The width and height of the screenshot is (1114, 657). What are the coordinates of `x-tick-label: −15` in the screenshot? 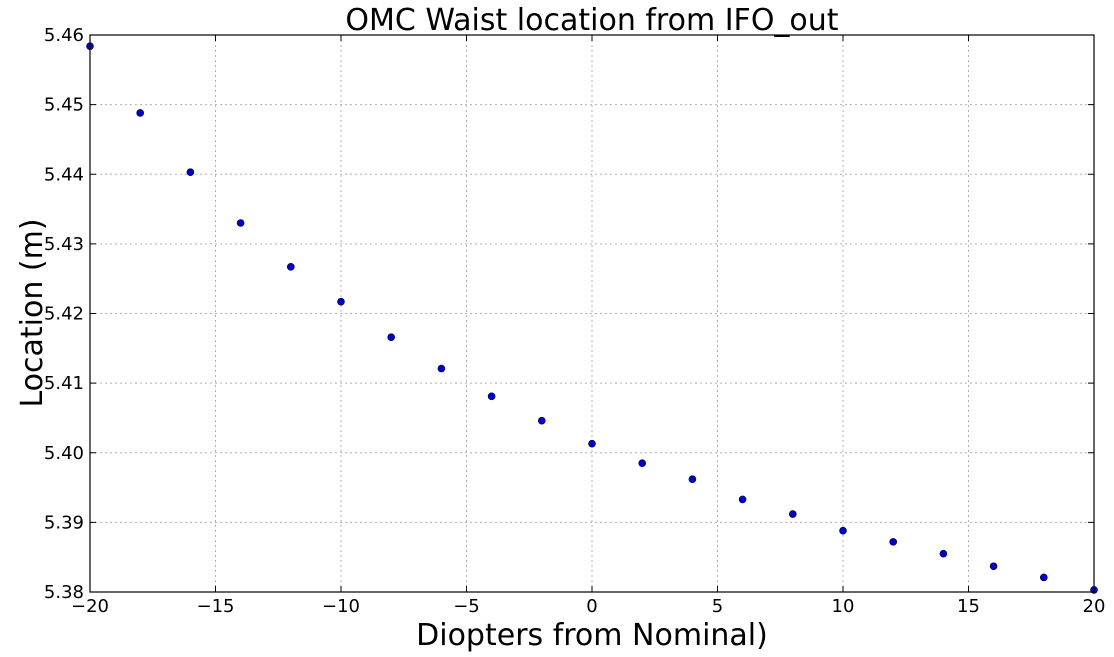 It's located at (216, 606).